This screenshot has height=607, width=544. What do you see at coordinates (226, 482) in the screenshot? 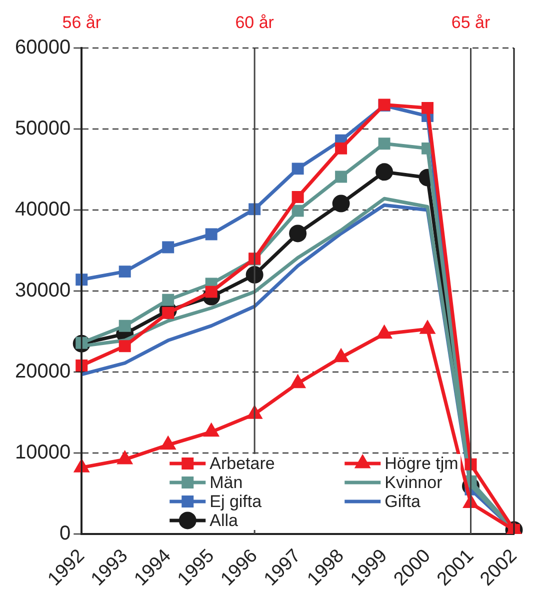
I see `legend-label: Män` at bounding box center [226, 482].